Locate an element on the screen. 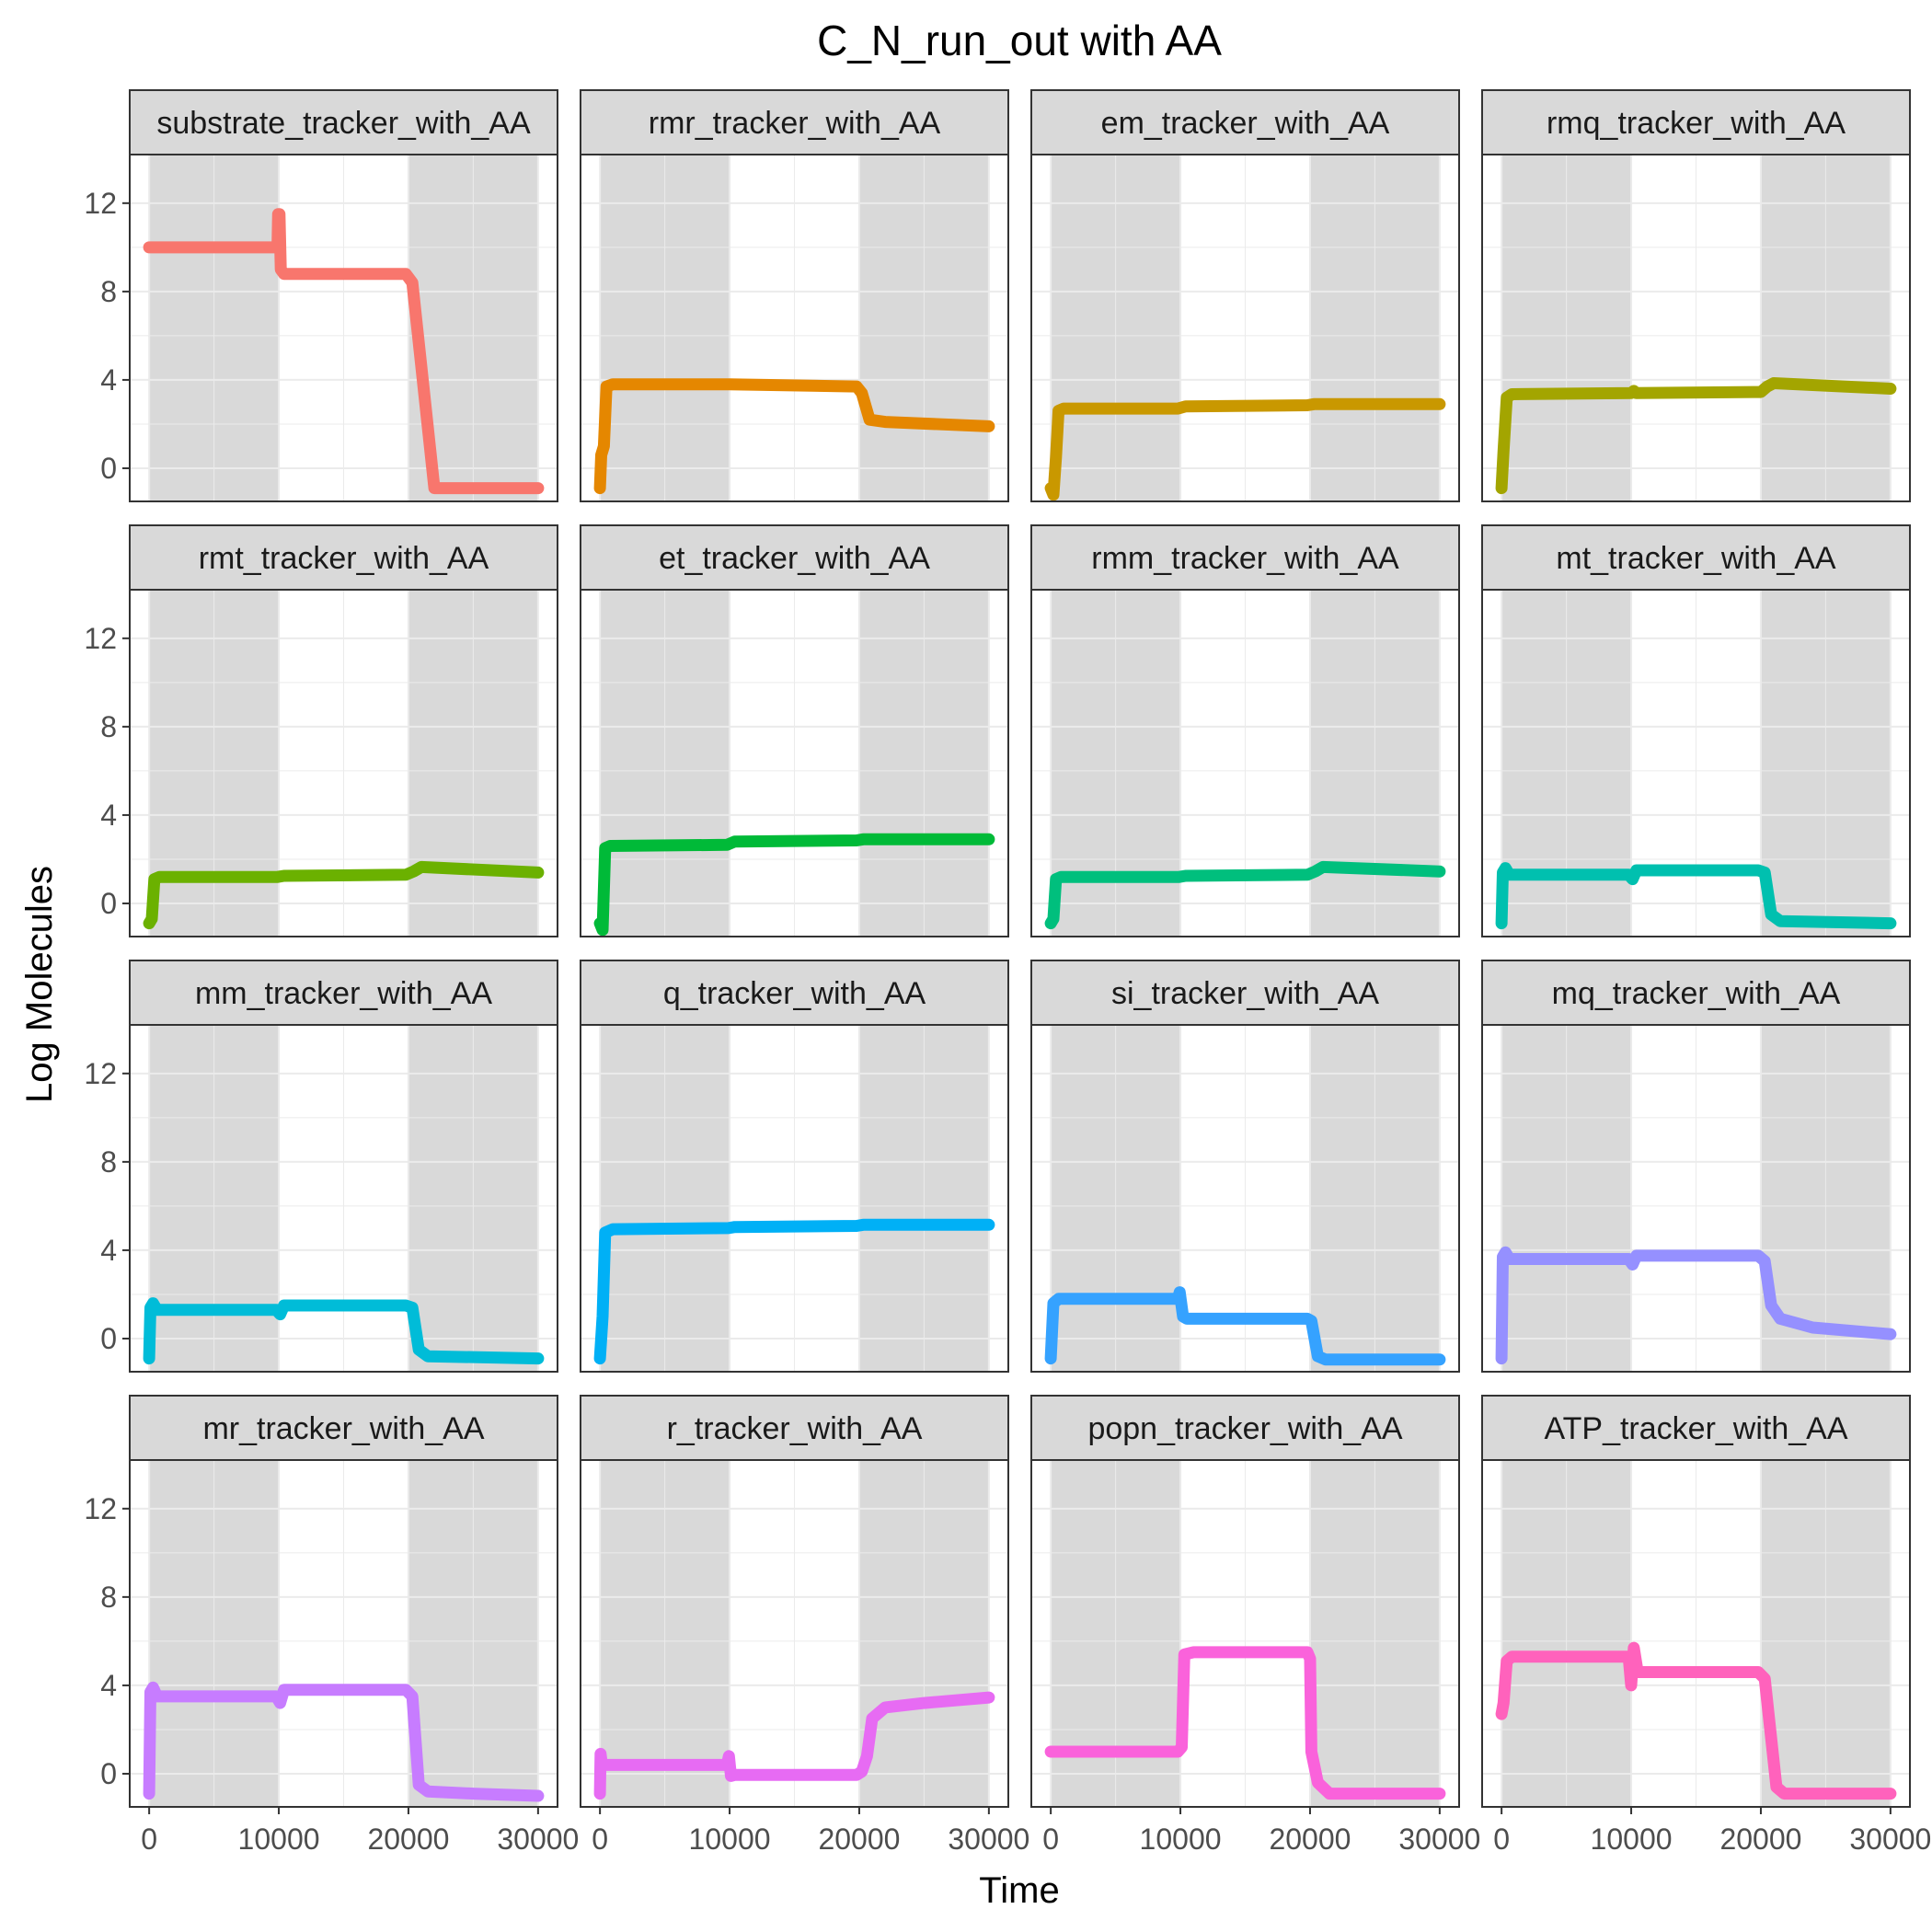  facet-panel: si_tracker_with_AA is located at coordinates (1245, 1166).